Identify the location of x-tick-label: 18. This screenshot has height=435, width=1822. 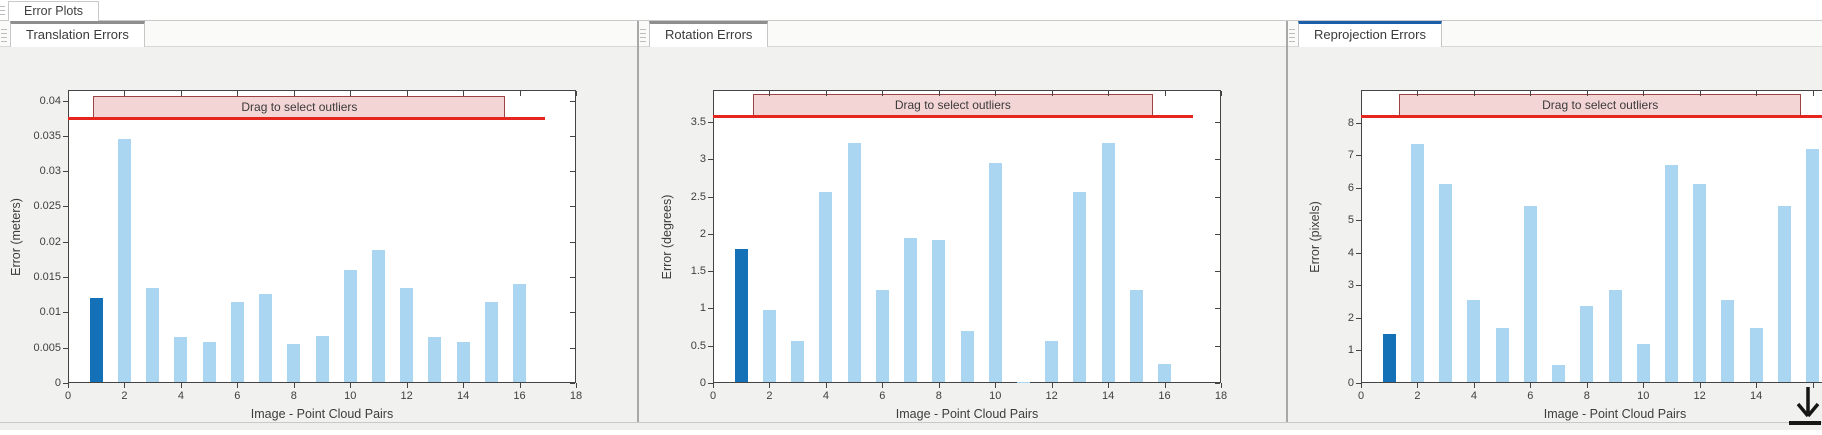
(1221, 396).